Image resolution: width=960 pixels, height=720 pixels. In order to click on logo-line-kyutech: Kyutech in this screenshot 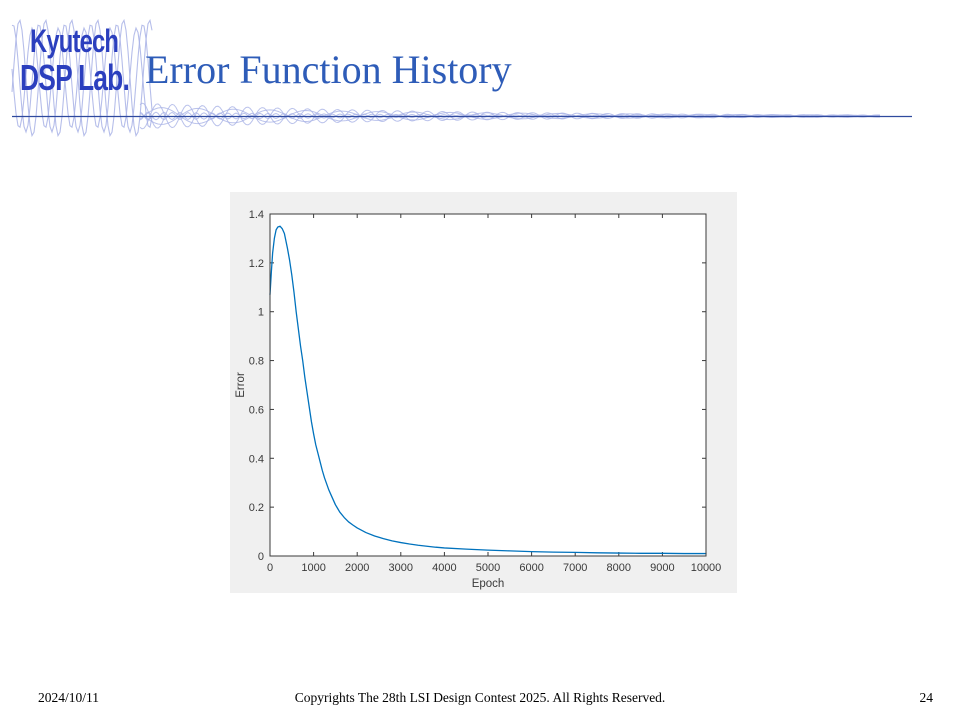, I will do `click(74, 41)`.